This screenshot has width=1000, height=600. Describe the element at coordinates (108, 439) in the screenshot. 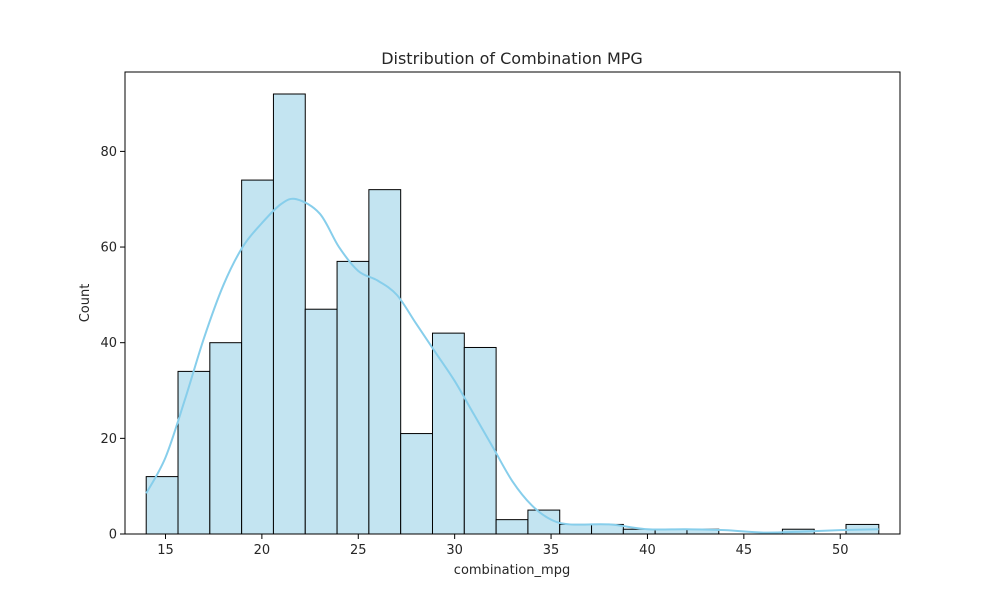

I see `y-tick-label: 20` at that location.